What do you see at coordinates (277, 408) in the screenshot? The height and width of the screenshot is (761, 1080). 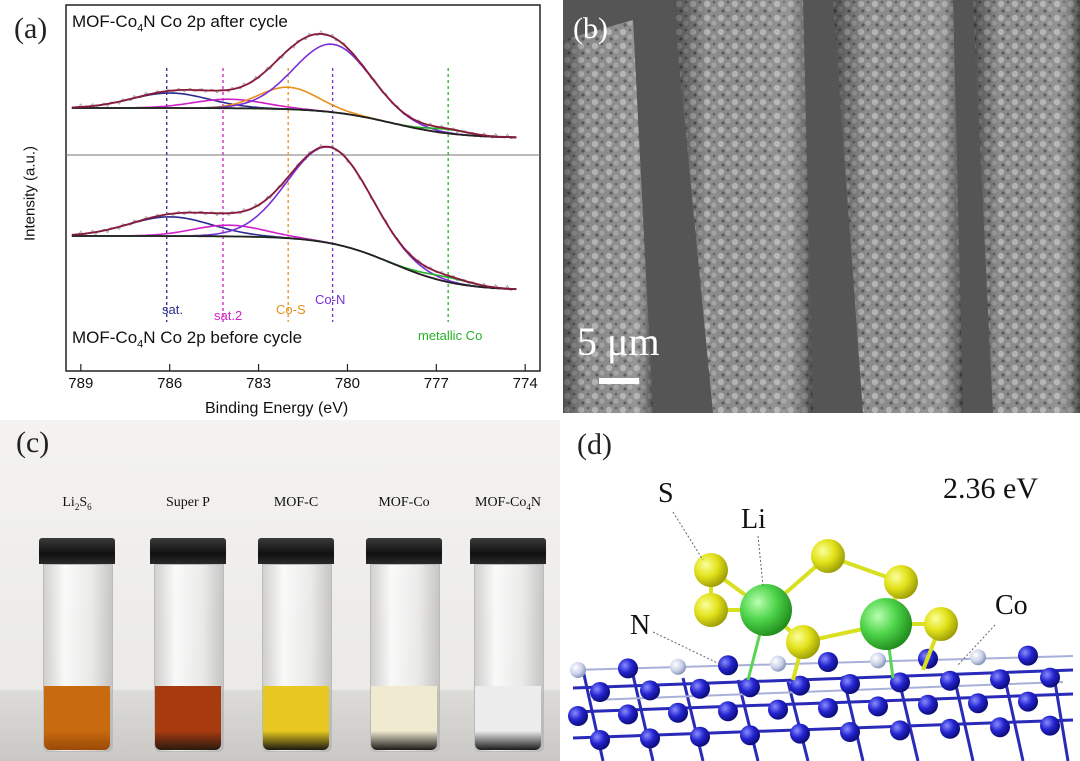 I see `x-axis-label: Binding Energy (eV)` at bounding box center [277, 408].